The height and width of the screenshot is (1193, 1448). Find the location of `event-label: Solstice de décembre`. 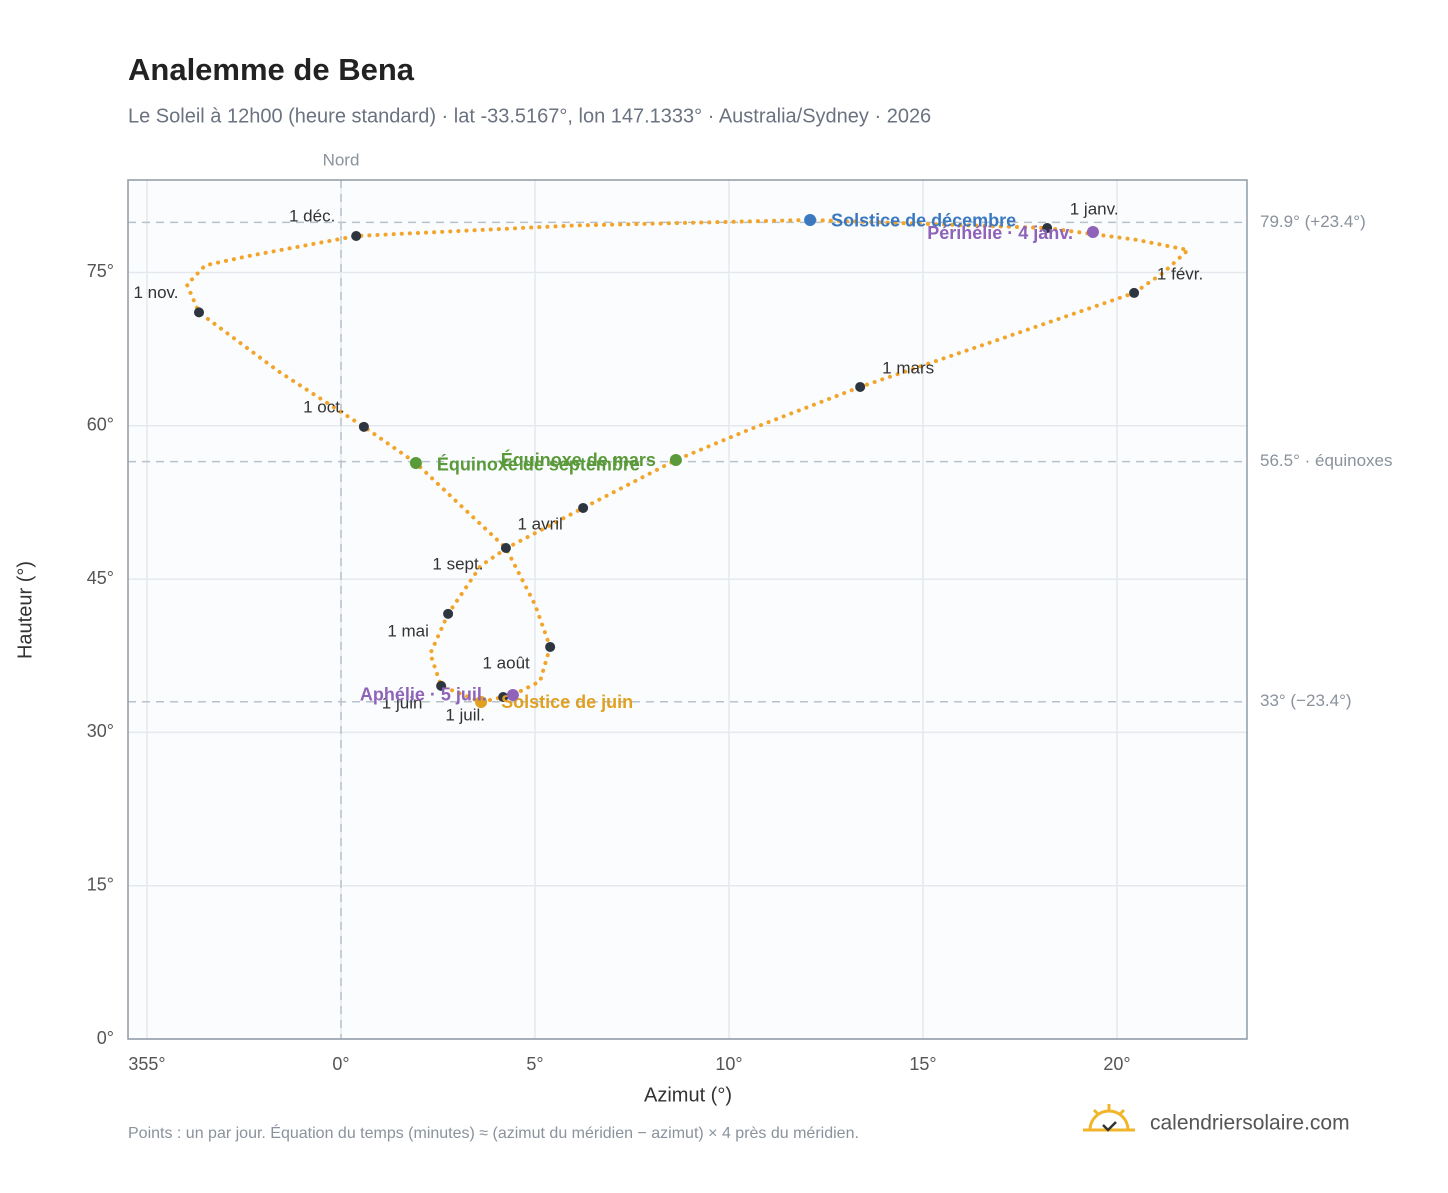

event-label: Solstice de décembre is located at coordinates (923, 221).